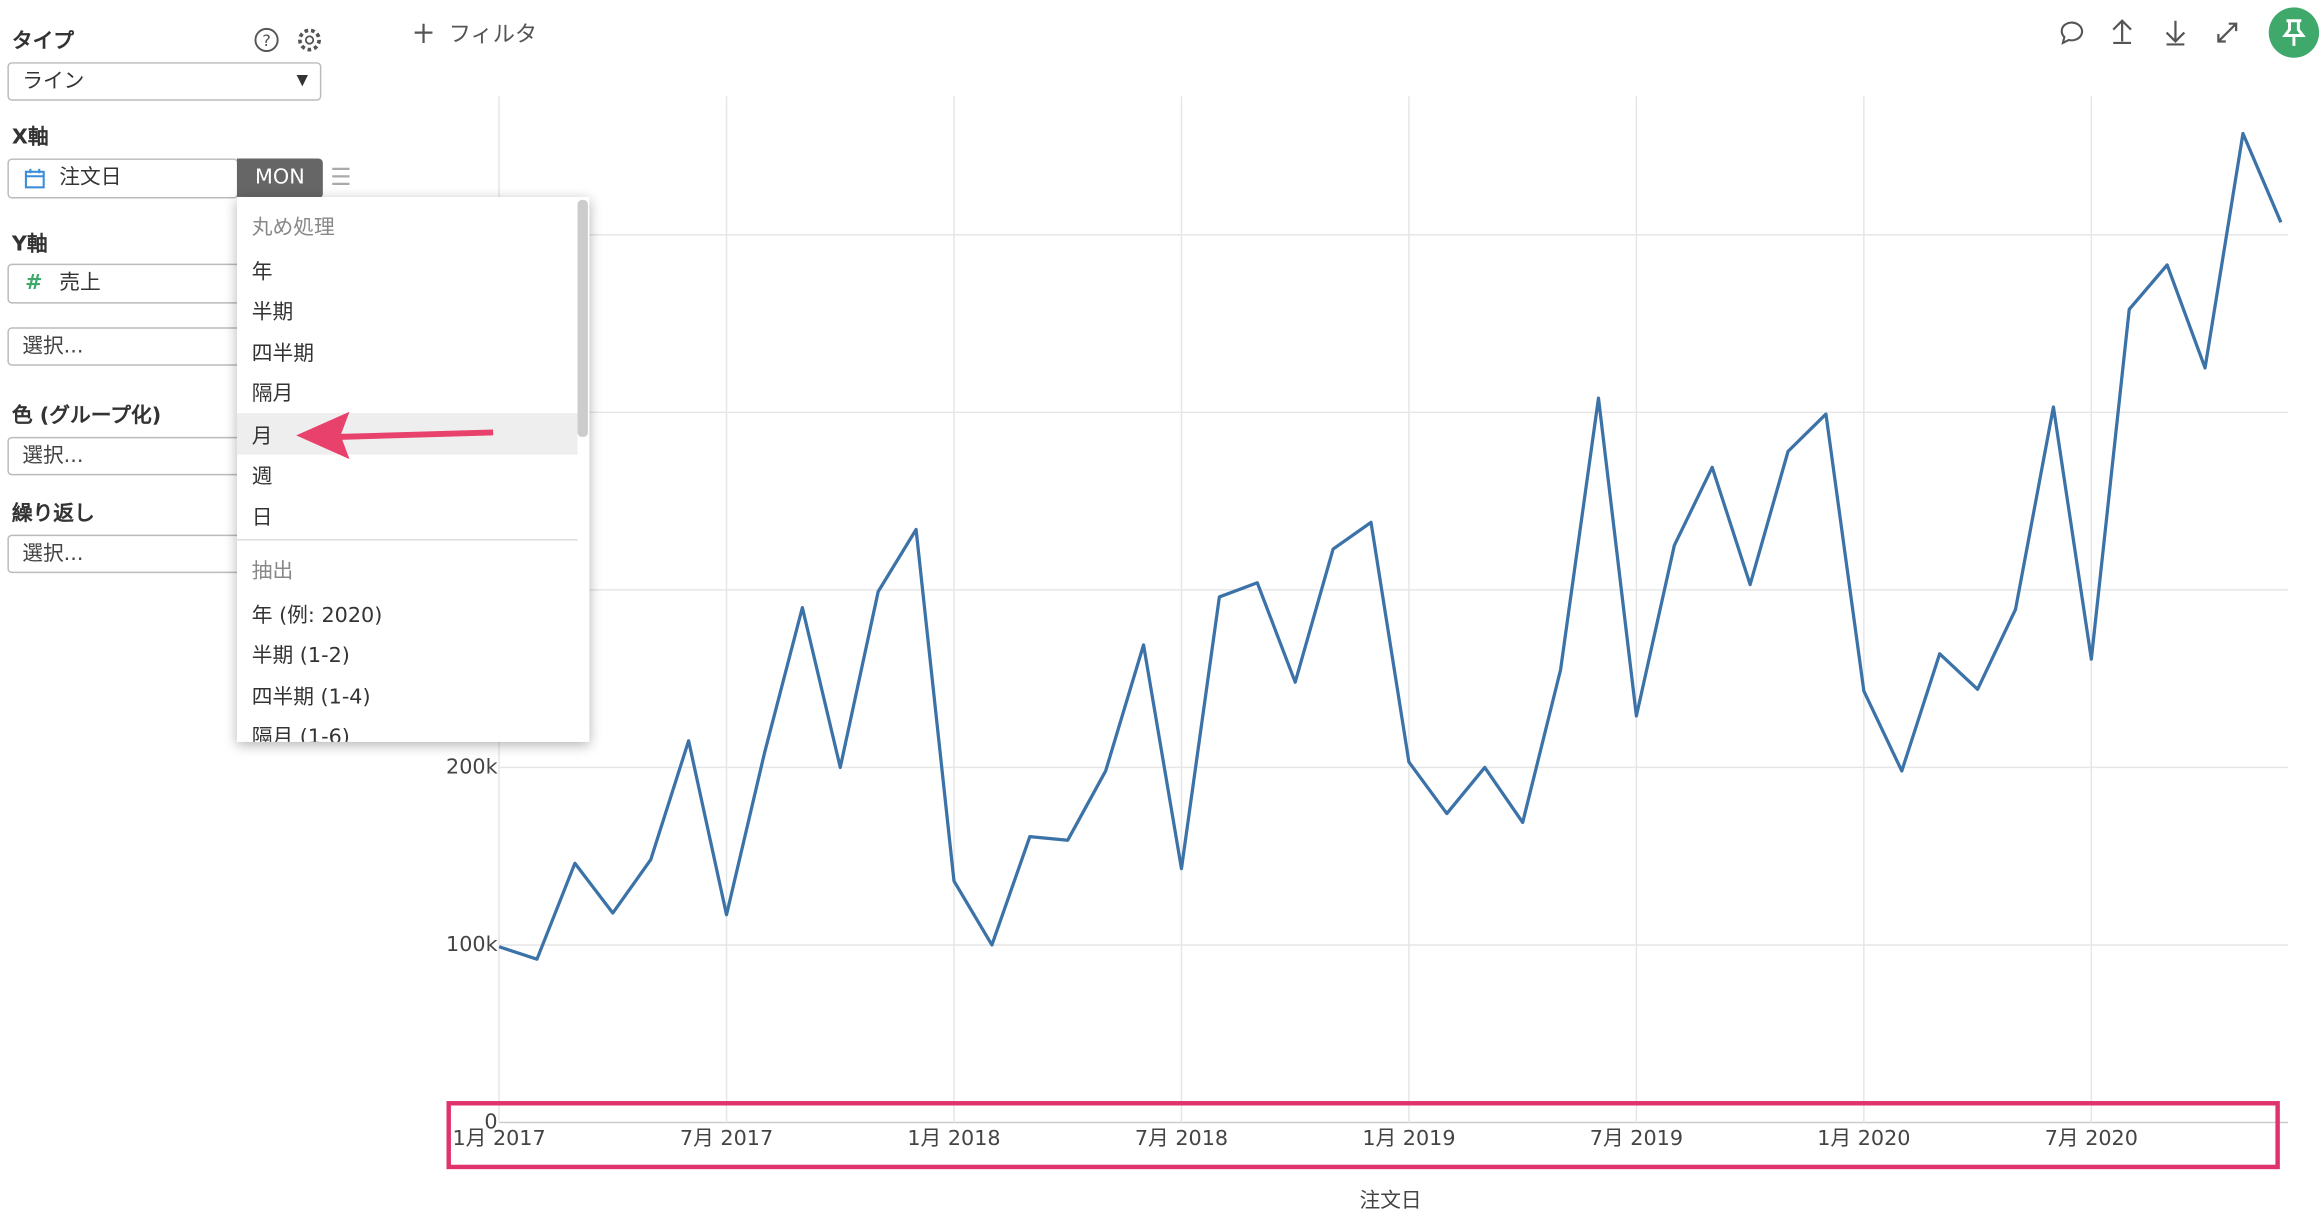 Image resolution: width=2322 pixels, height=1230 pixels. I want to click on x-tick-label: 1月 2017, so click(498, 1138).